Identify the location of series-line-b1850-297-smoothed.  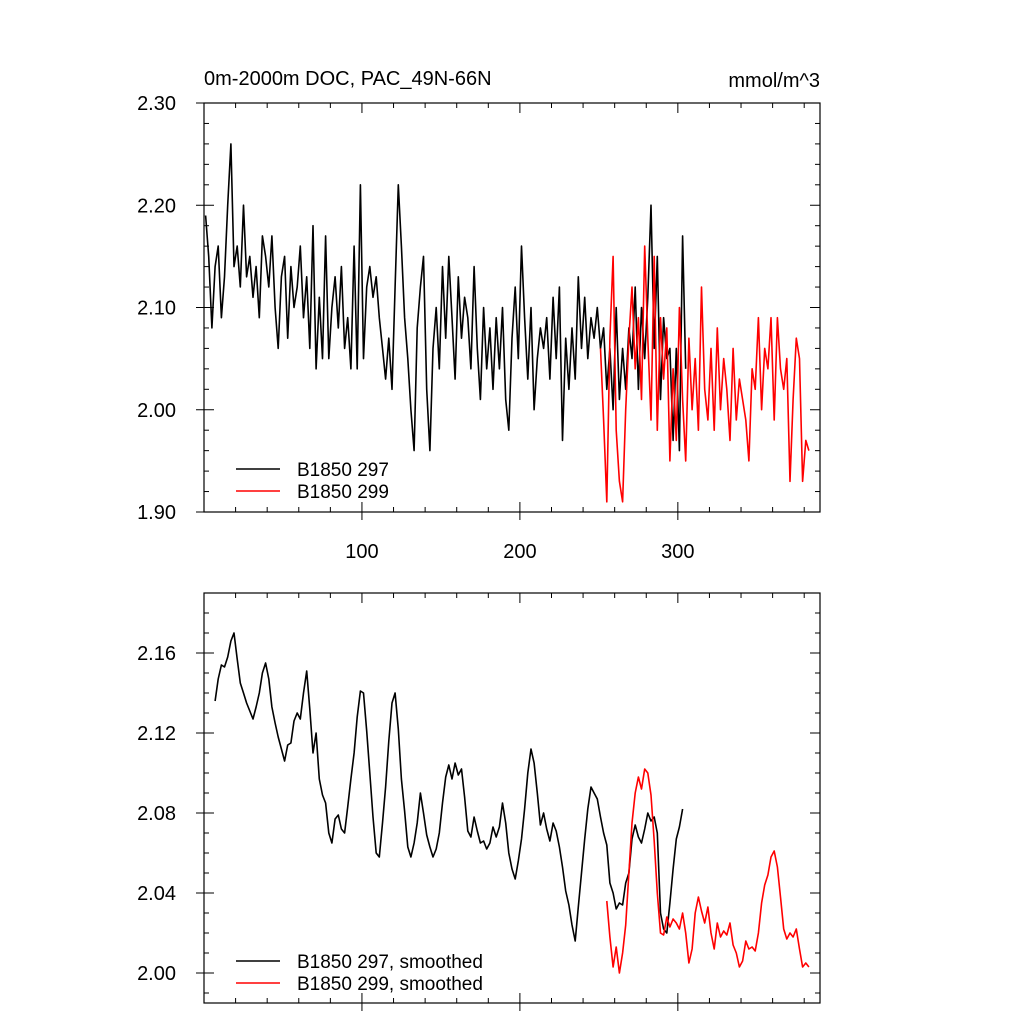
(449, 787).